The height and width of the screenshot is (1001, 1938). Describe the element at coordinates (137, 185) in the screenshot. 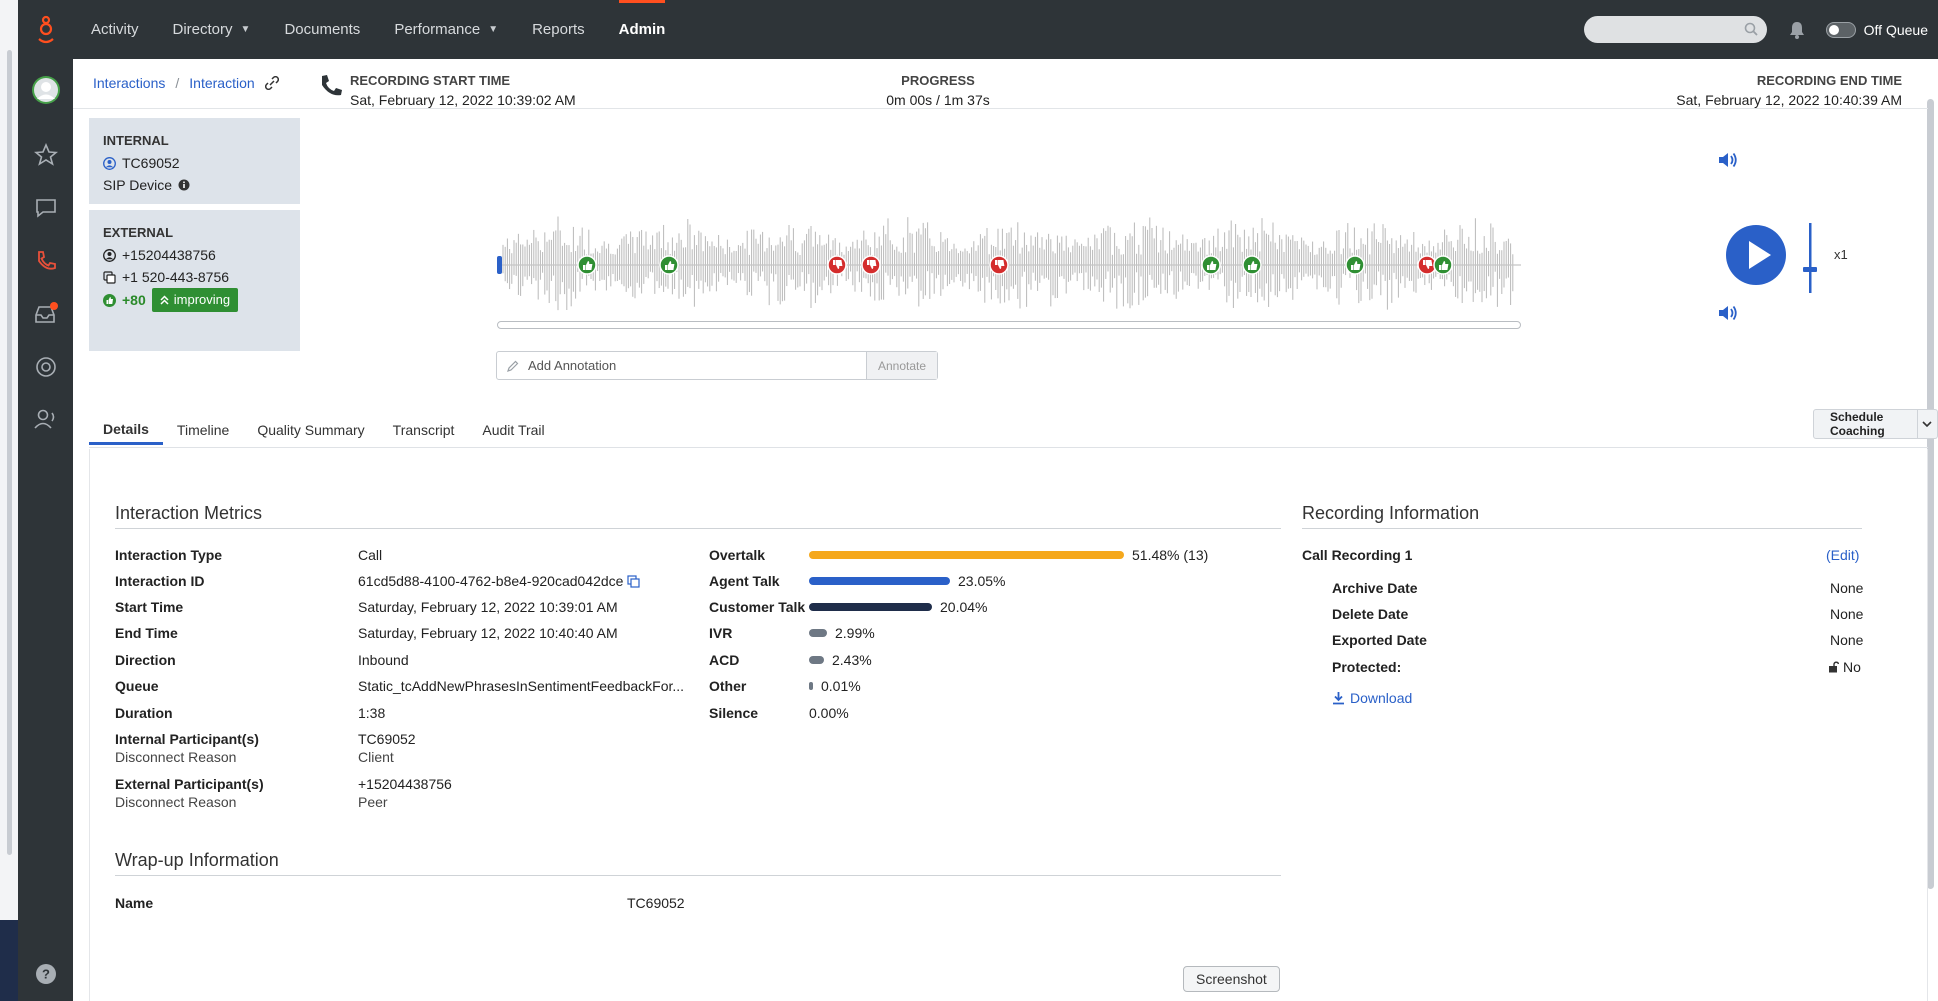

I see `internal-device: SIP Device` at that location.